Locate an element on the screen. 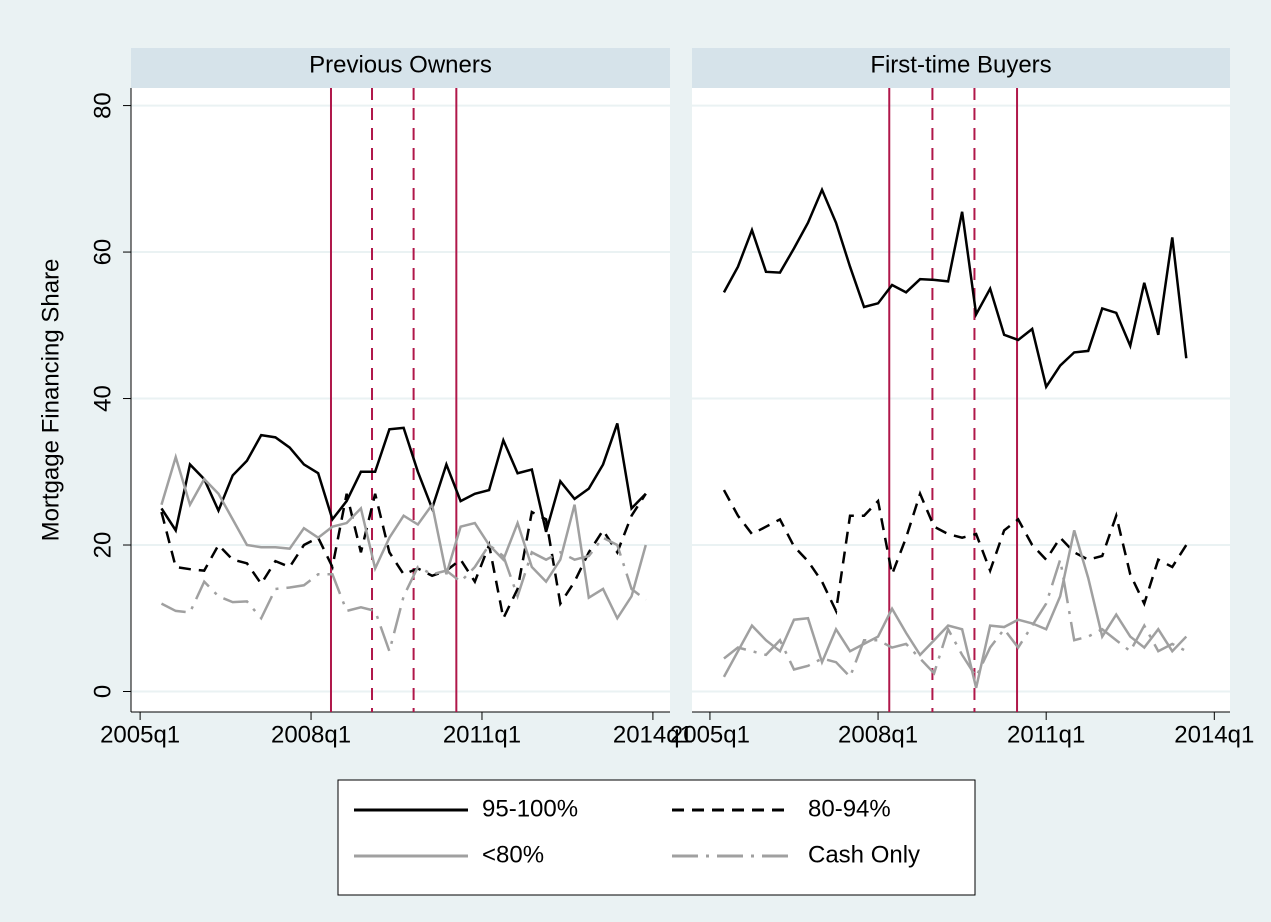 Image resolution: width=1271 pixels, height=922 pixels. legend-box is located at coordinates (656, 837).